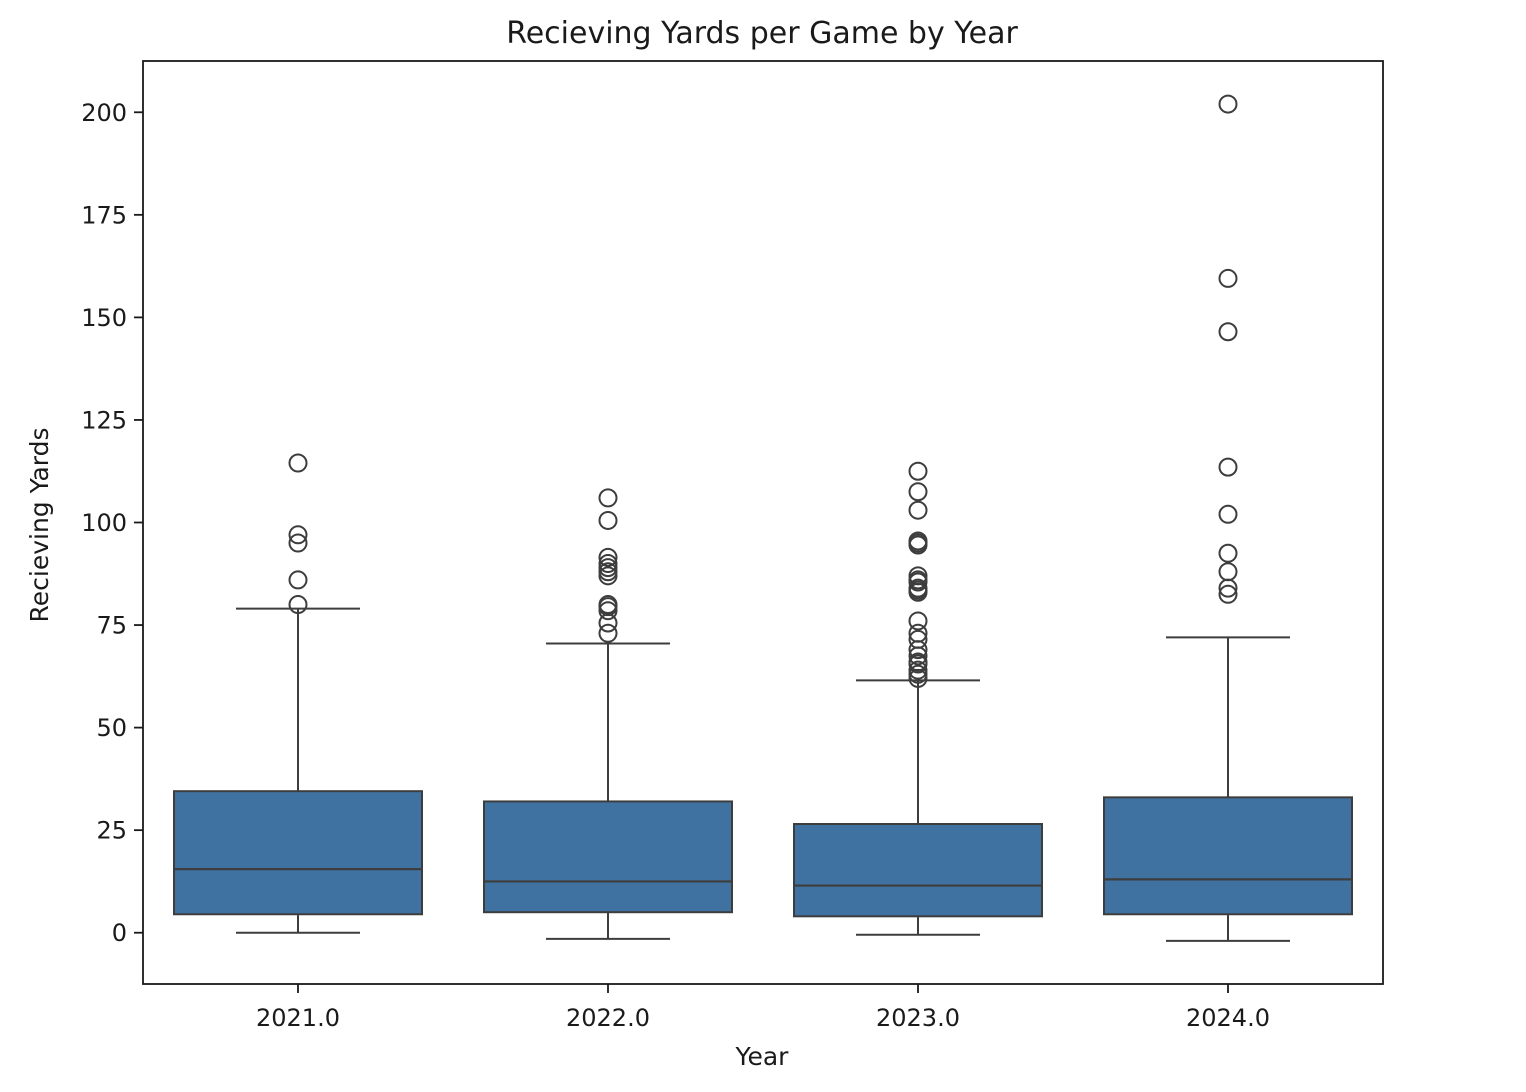 This screenshot has height=1092, width=1526. I want to click on y-tick-label: 25, so click(111, 831).